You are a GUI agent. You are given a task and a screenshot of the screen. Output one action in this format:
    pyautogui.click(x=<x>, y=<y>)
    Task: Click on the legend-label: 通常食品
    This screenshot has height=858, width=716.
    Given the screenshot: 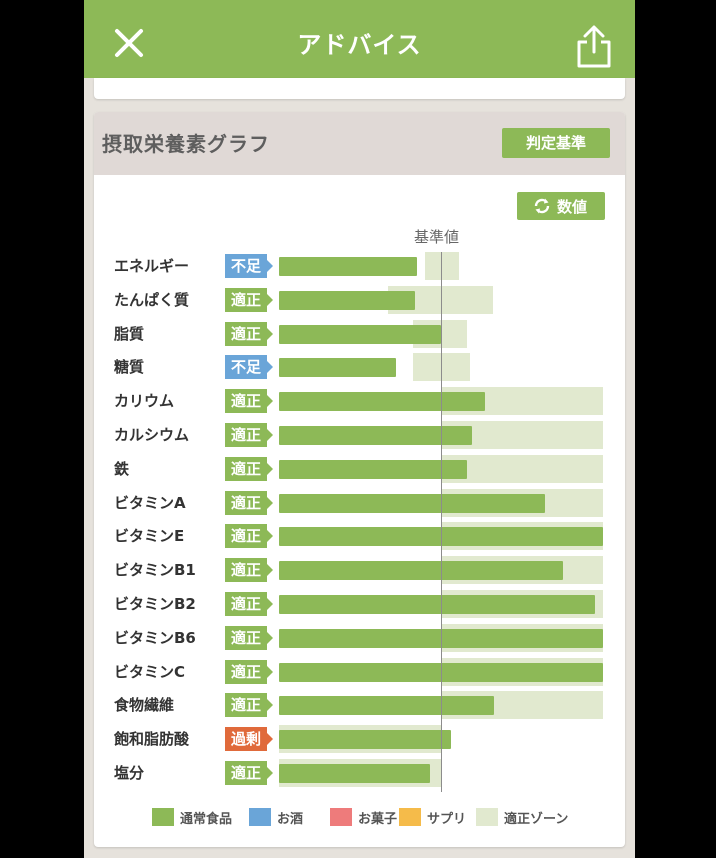 What is the action you would take?
    pyautogui.click(x=206, y=819)
    